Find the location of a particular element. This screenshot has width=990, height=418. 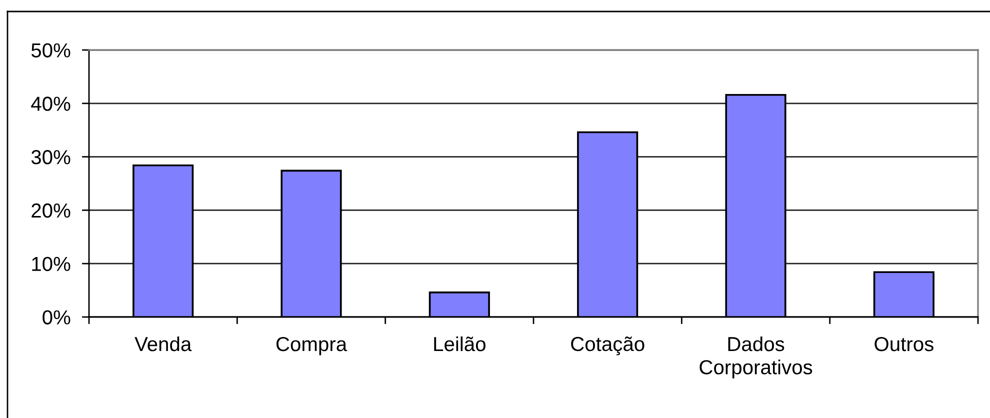

x-tick-label: Leilão is located at coordinates (460, 344).